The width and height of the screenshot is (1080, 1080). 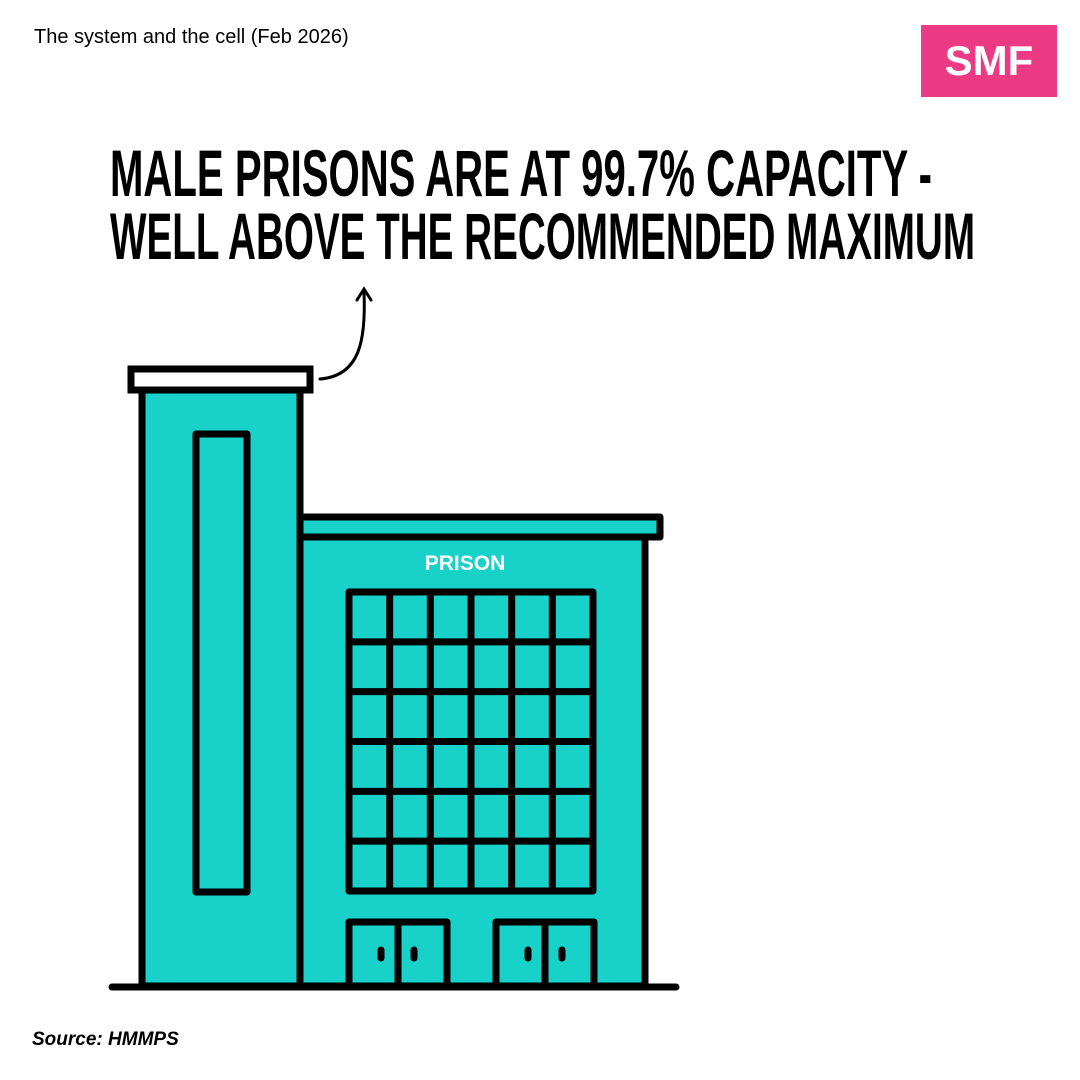 I want to click on headline-line: WELL ABOVE THE RECOMMENDED MAXIMUM, so click(x=542, y=236).